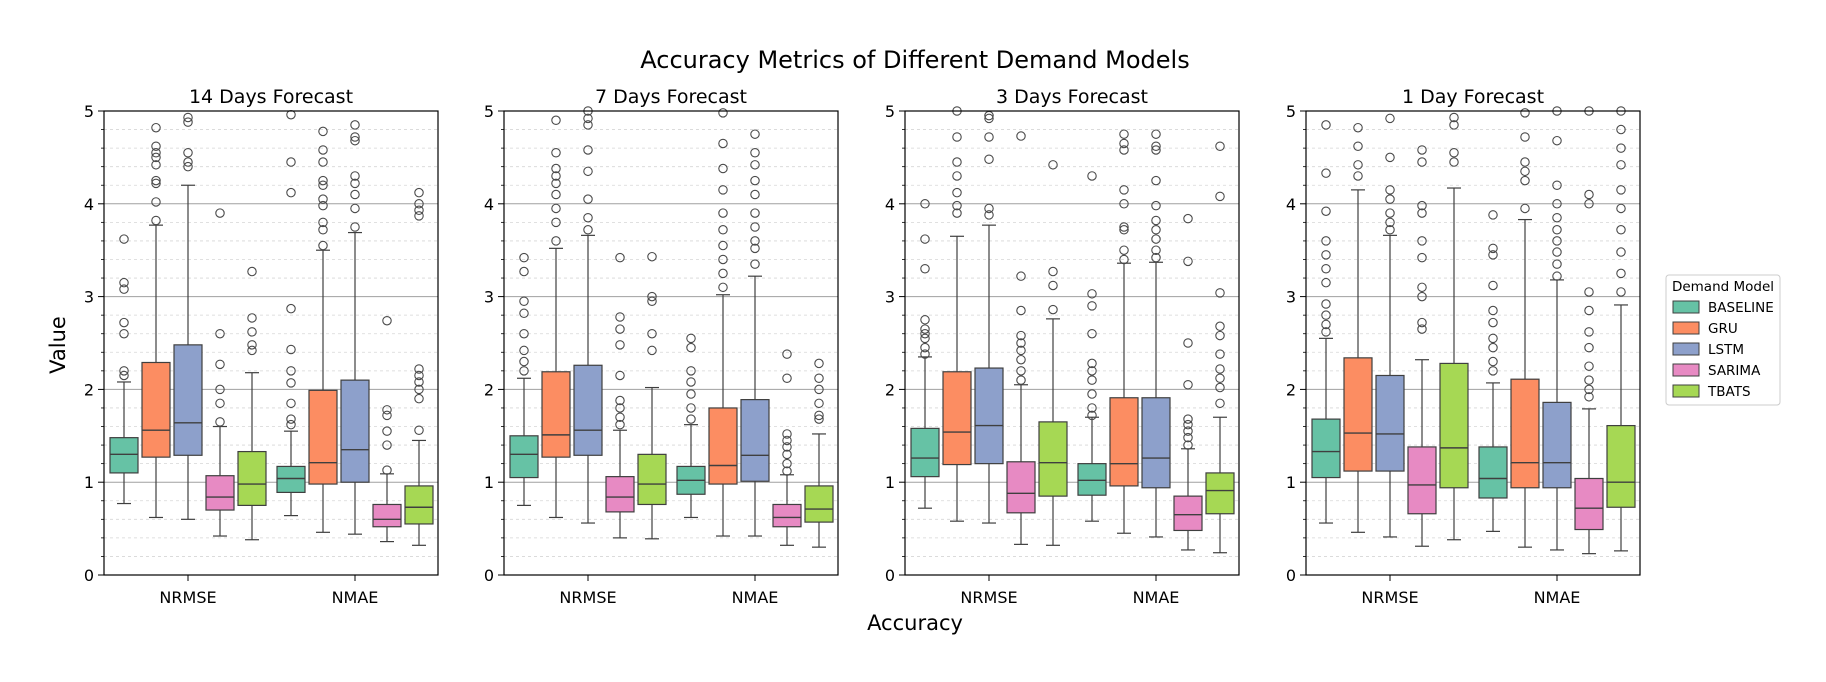  I want to click on box-tbats-nrmse, so click(1454, 326).